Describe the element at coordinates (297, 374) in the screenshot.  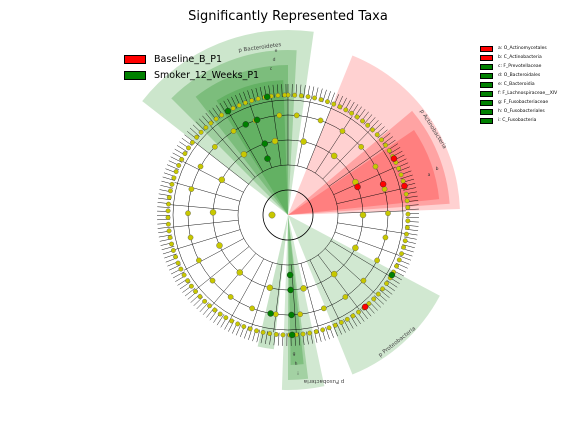
I see `clade-letter-i: i` at that location.